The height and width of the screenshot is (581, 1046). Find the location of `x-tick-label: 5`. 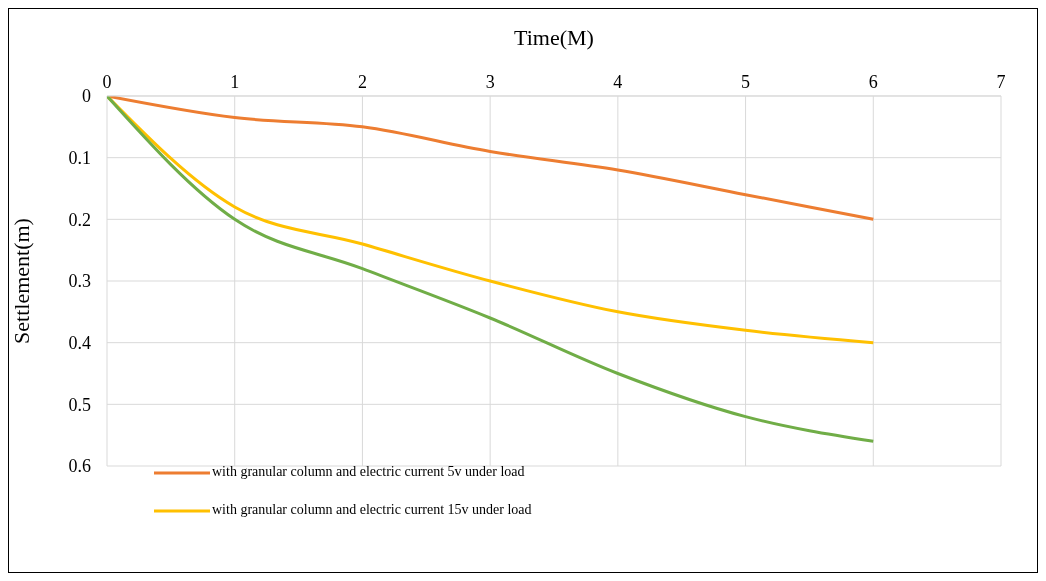

x-tick-label: 5 is located at coordinates (746, 82).